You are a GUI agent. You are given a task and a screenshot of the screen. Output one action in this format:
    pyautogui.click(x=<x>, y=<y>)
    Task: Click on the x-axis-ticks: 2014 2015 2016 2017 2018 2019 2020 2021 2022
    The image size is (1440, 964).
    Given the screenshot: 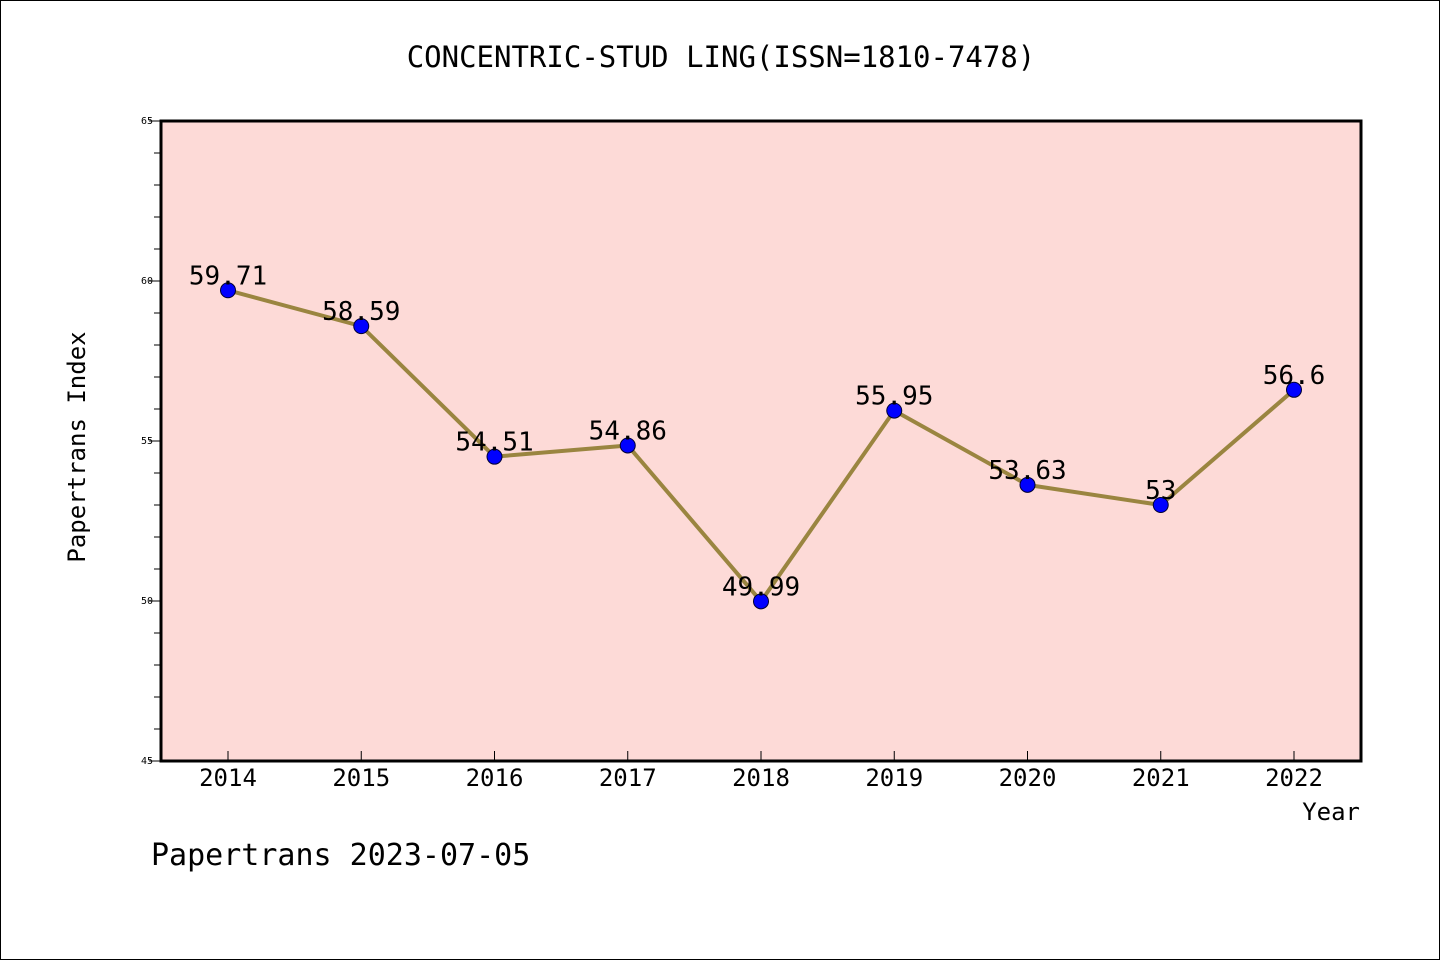 What is the action you would take?
    pyautogui.click(x=761, y=771)
    